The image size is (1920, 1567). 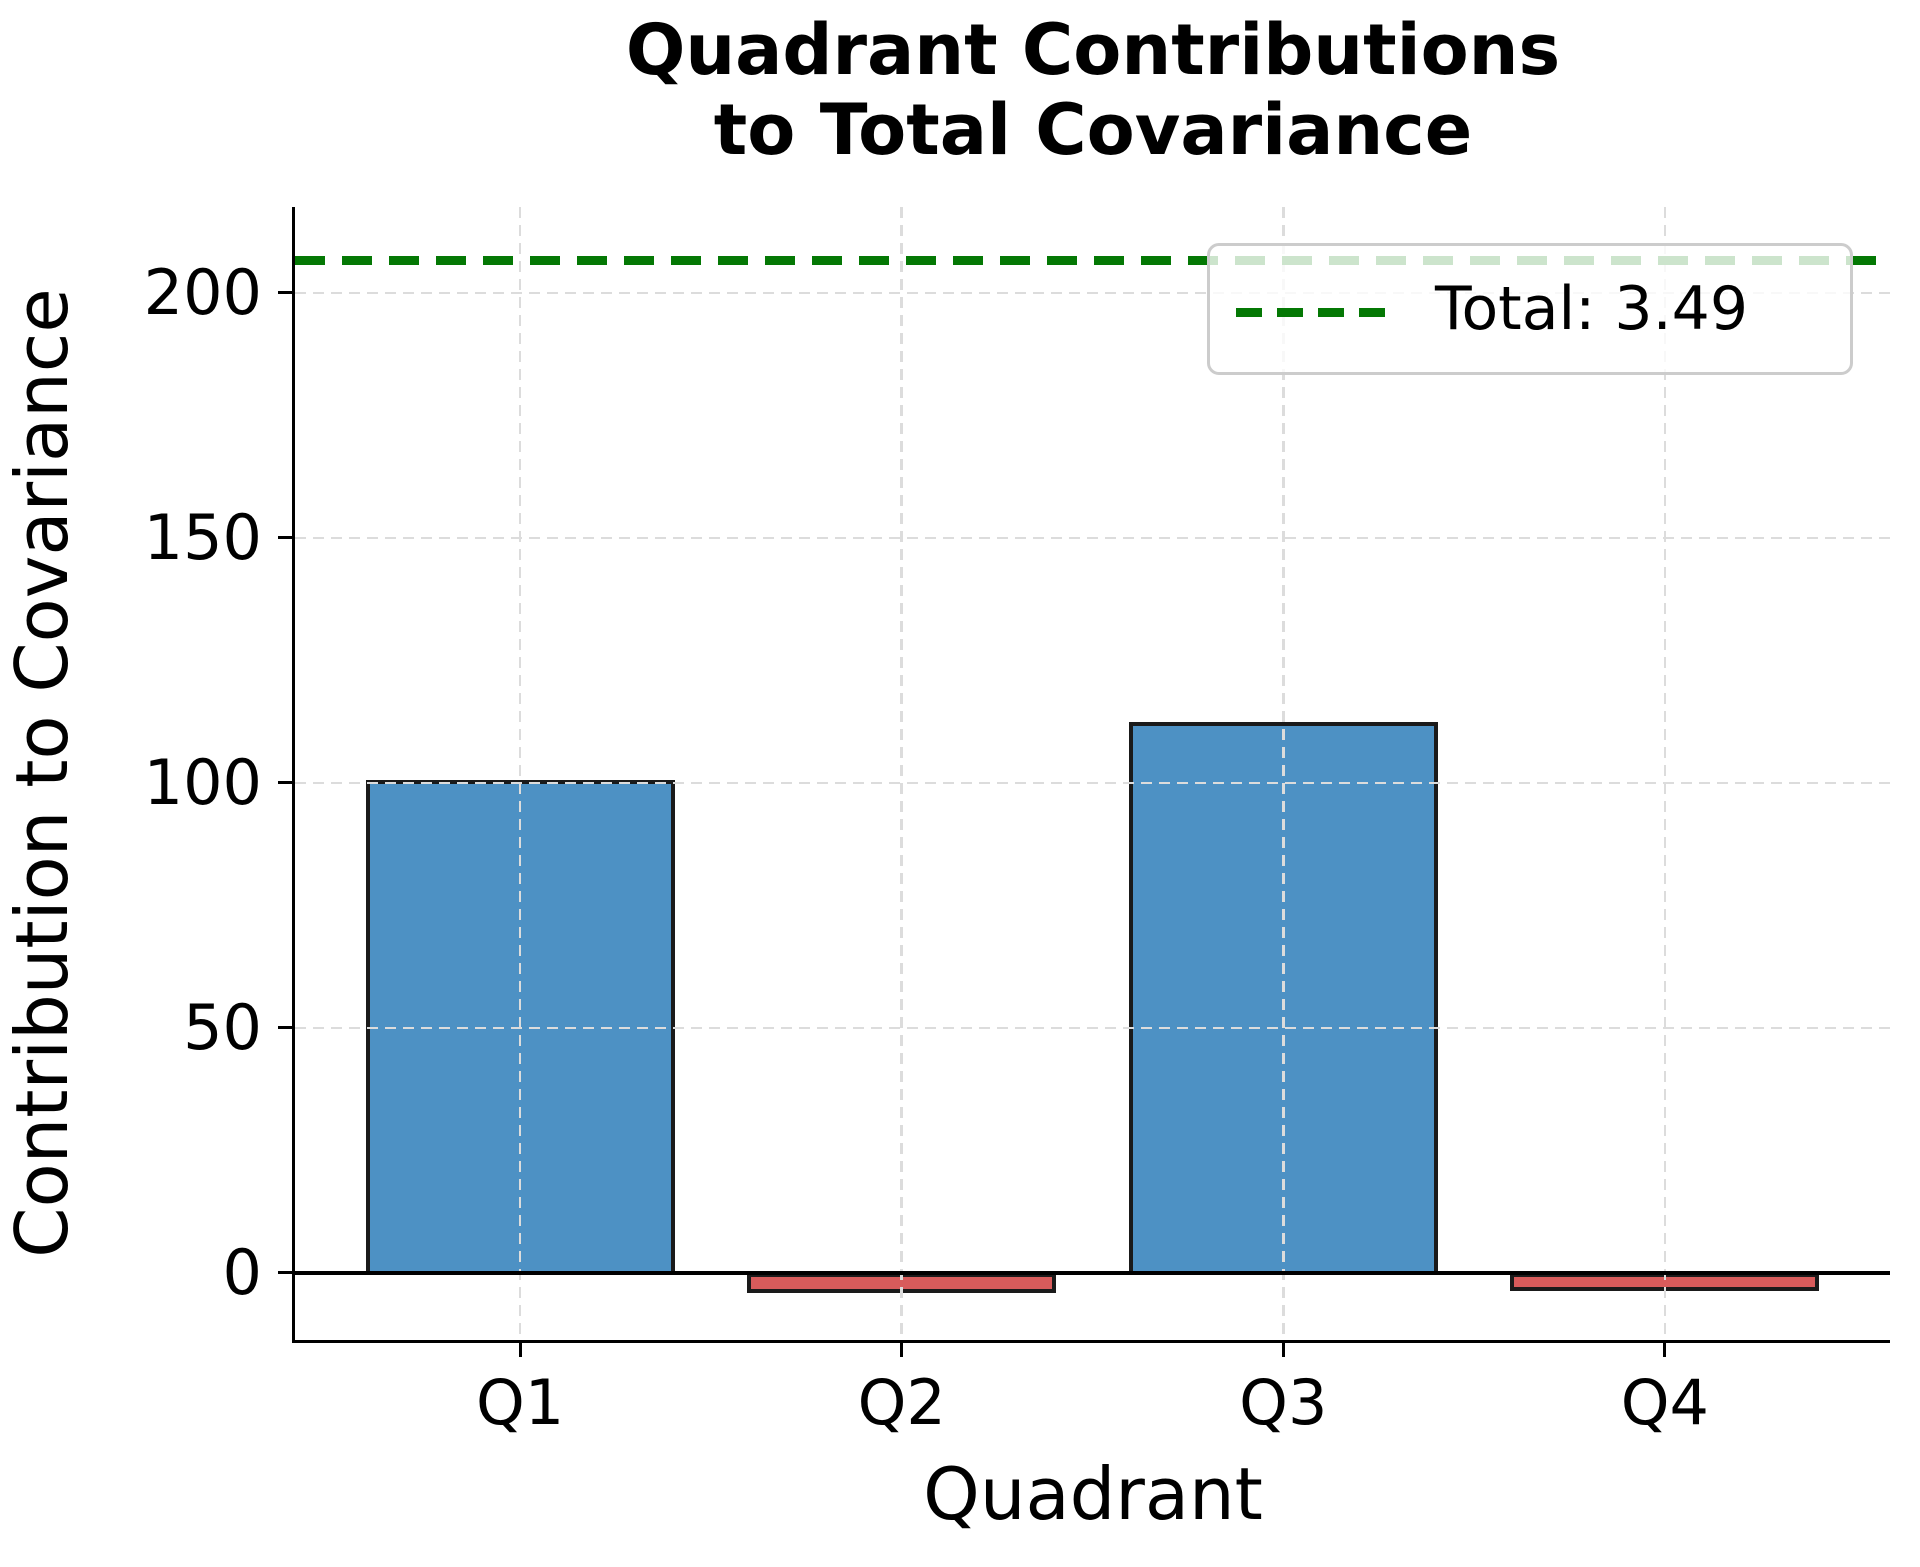 I want to click on y-tick-label: 200, so click(x=202, y=292).